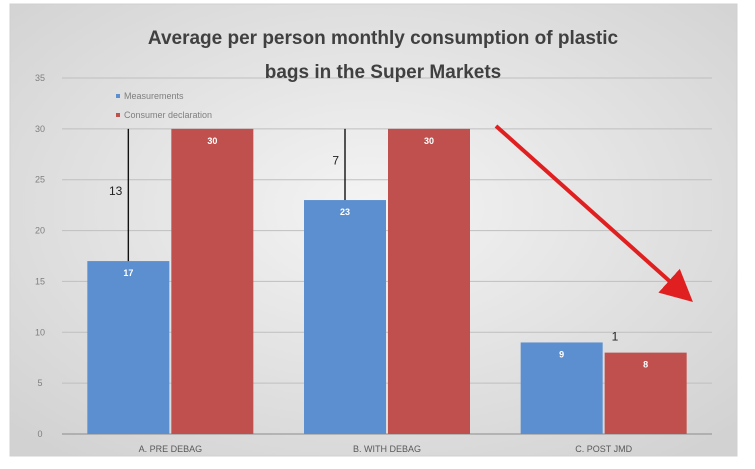 The image size is (755, 469). I want to click on legend-label-measurements: Measurements, so click(154, 96).